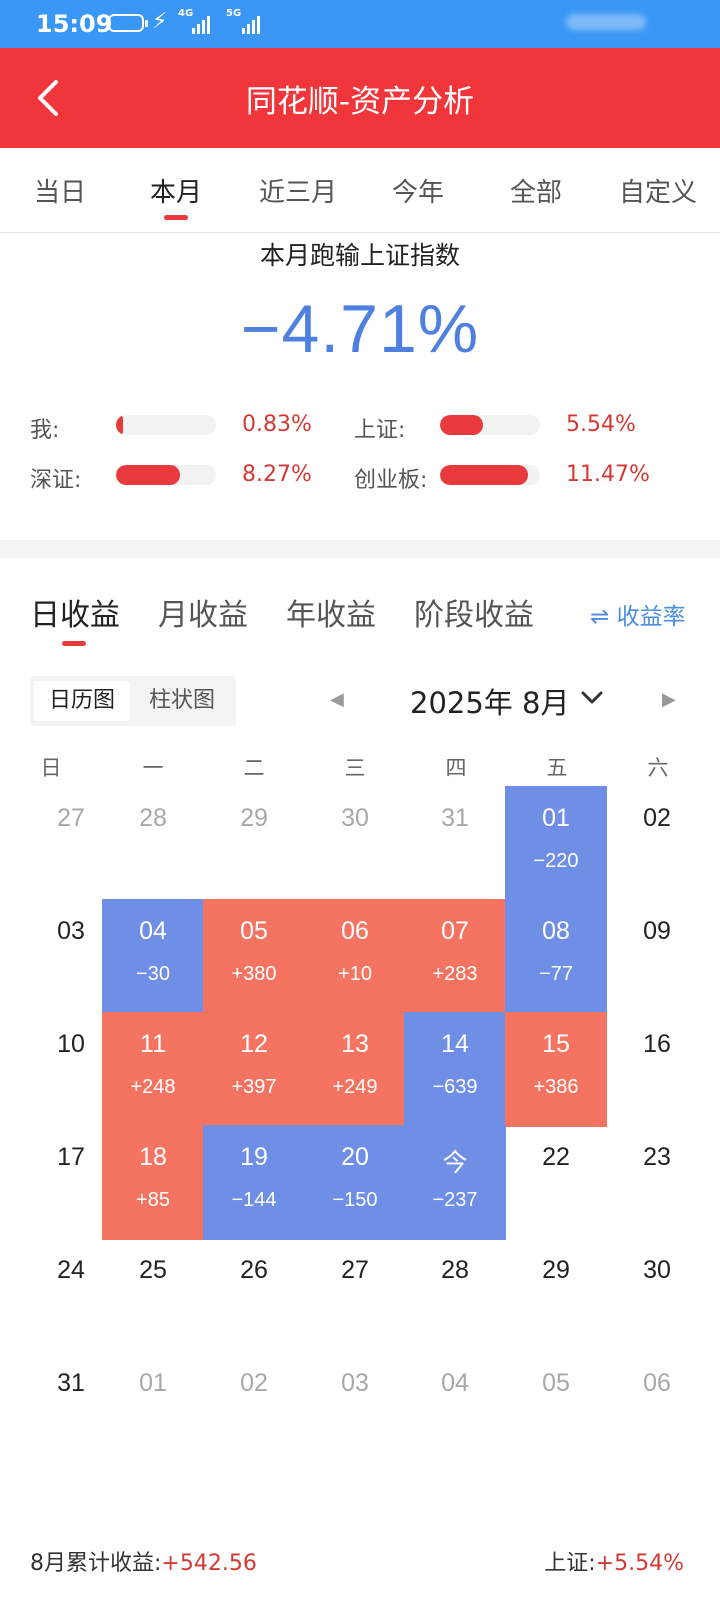 The width and height of the screenshot is (720, 1600). Describe the element at coordinates (355, 1069) in the screenshot. I see `calendar-day-cell: 13 +249` at that location.